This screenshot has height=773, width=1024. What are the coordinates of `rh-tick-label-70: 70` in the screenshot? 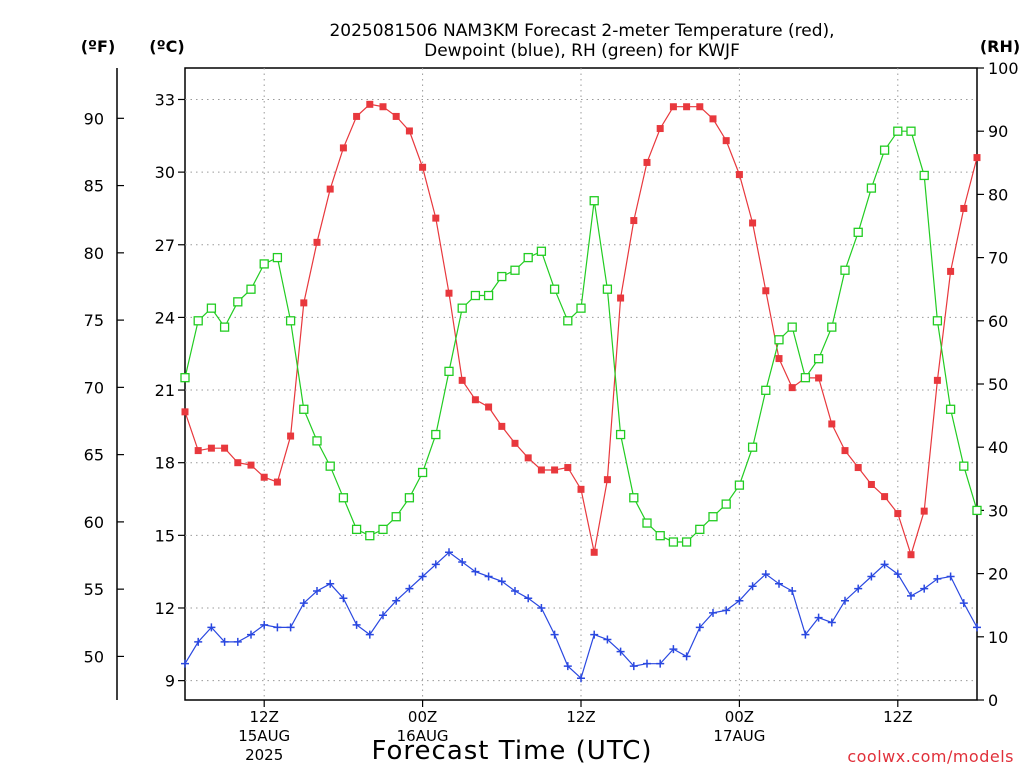 It's located at (998, 258).